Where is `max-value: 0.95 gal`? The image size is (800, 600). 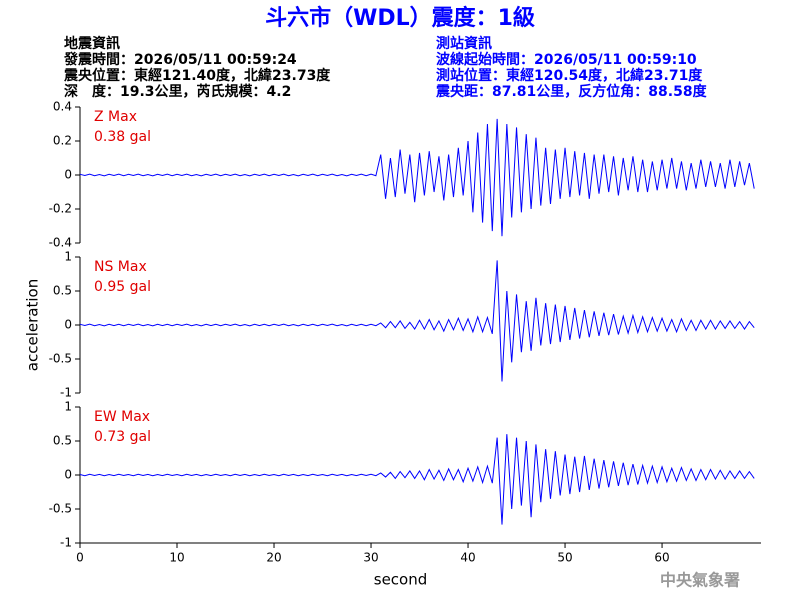 max-value: 0.95 gal is located at coordinates (122, 287).